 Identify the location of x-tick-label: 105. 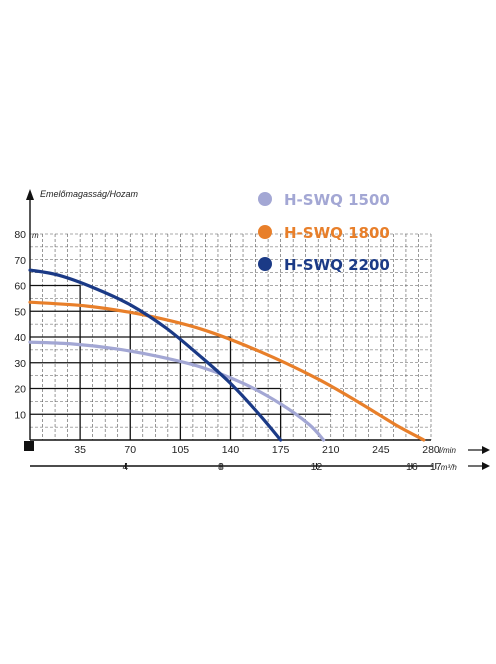
(181, 450).